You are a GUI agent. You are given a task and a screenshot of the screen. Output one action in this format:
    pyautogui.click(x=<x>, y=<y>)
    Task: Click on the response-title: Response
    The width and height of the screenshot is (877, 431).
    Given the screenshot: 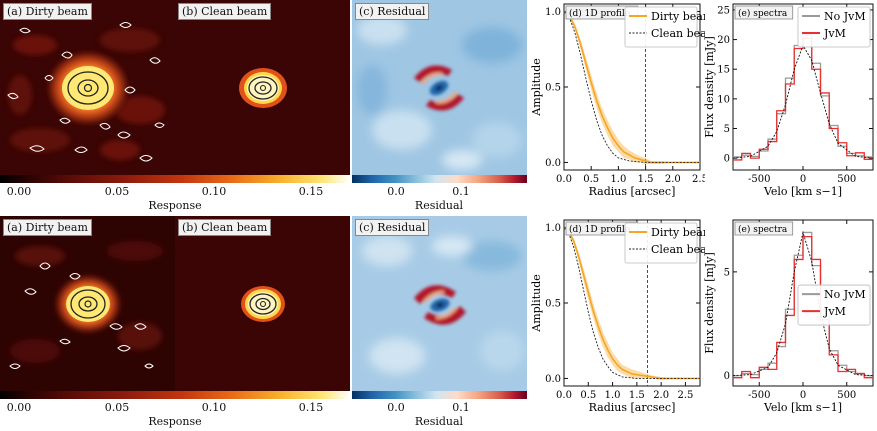 What is the action you would take?
    pyautogui.click(x=175, y=205)
    